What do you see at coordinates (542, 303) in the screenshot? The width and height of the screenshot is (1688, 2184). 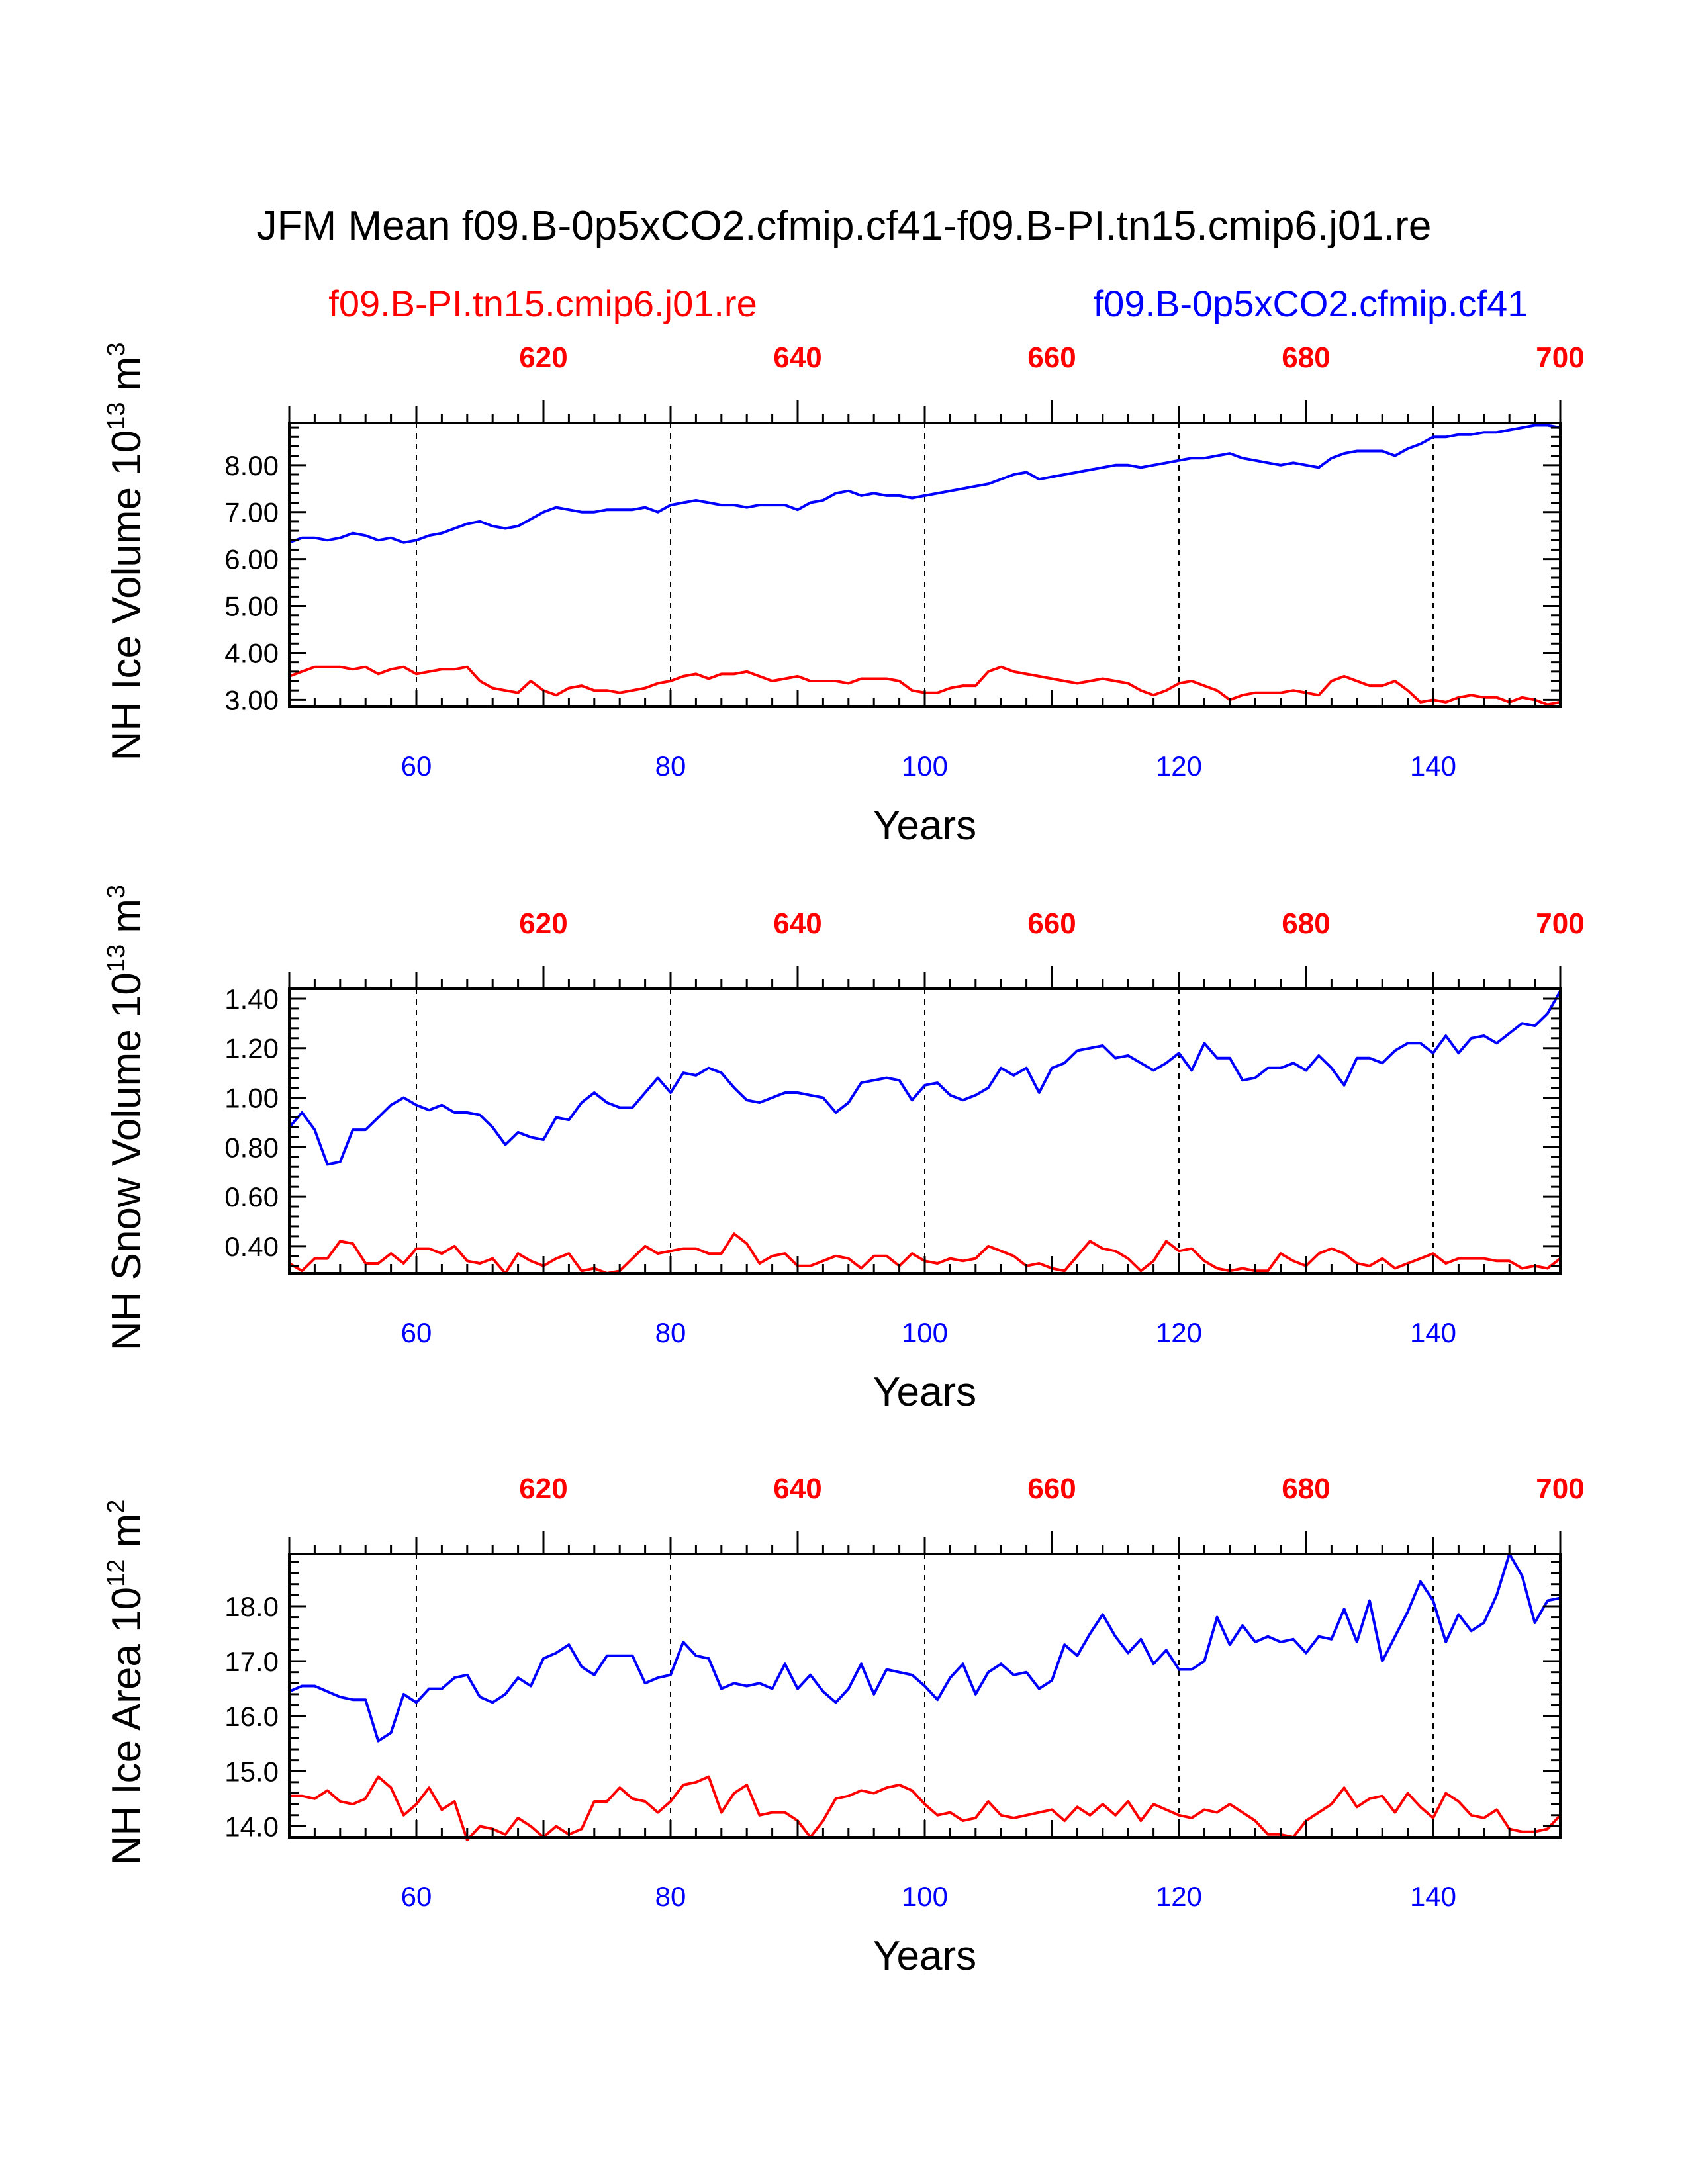 I see `legend-red-label: f09.B-PI.tn15.cmip6.j01.re` at bounding box center [542, 303].